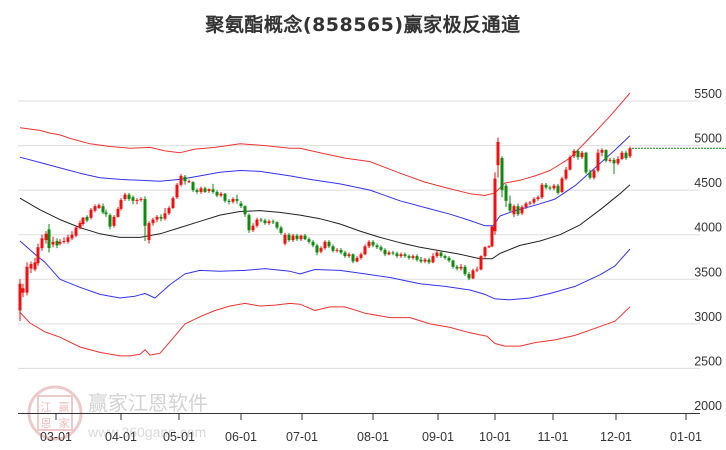 The height and width of the screenshot is (450, 726). I want to click on band-lower_outer, so click(325, 329).